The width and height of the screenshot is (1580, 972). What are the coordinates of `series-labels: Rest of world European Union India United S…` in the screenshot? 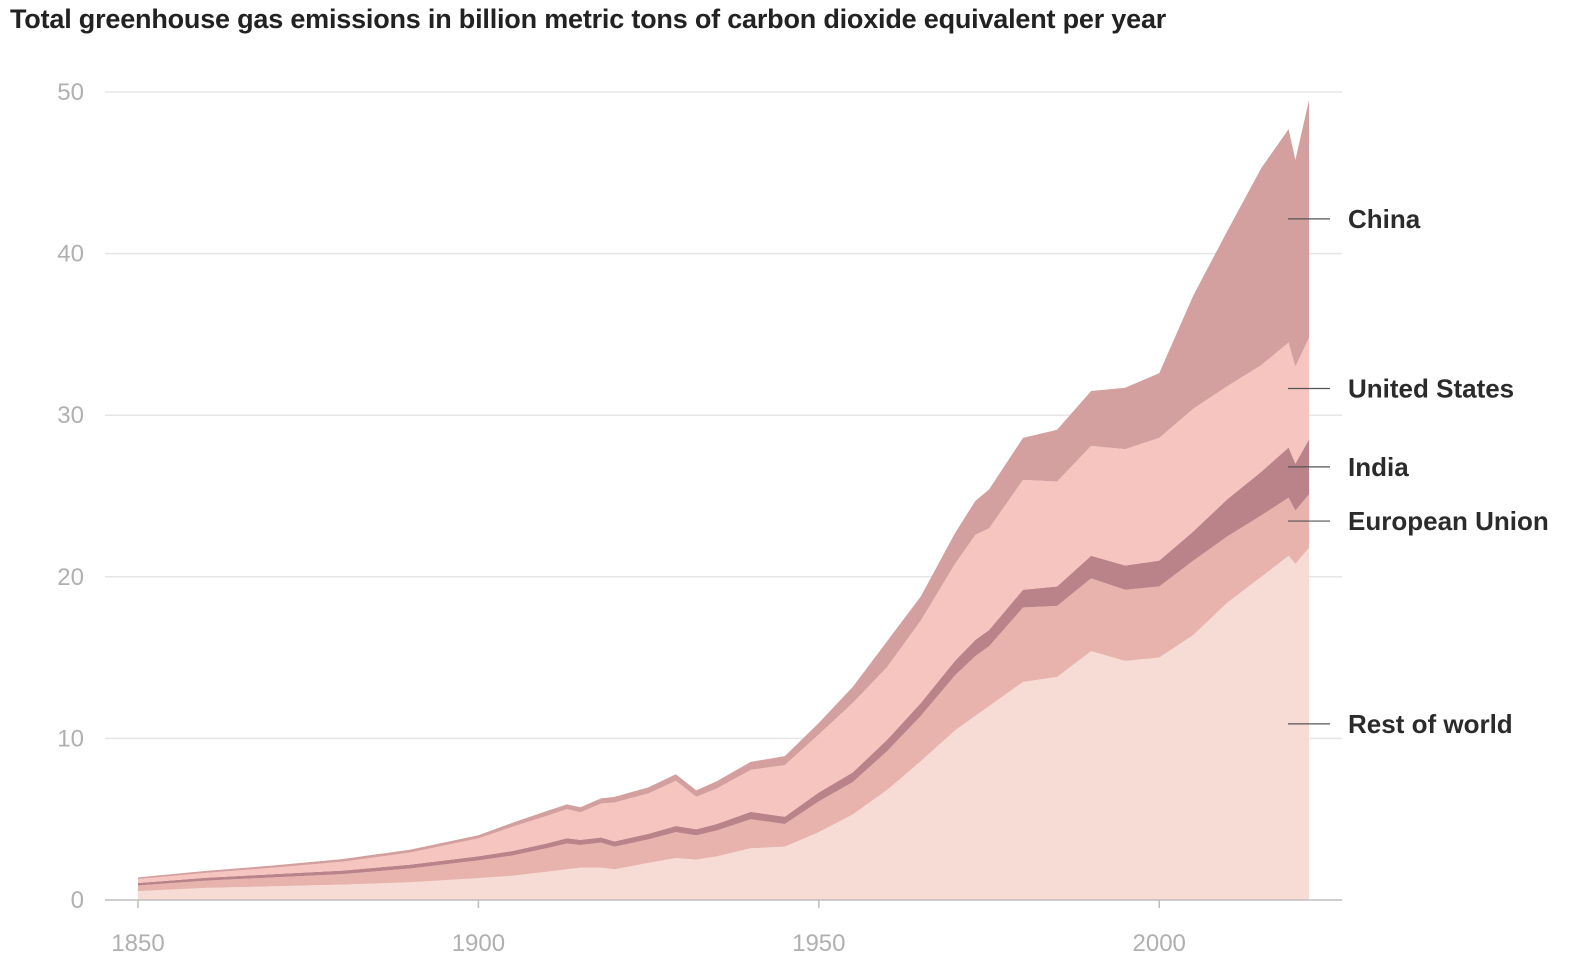 It's located at (1418, 471).